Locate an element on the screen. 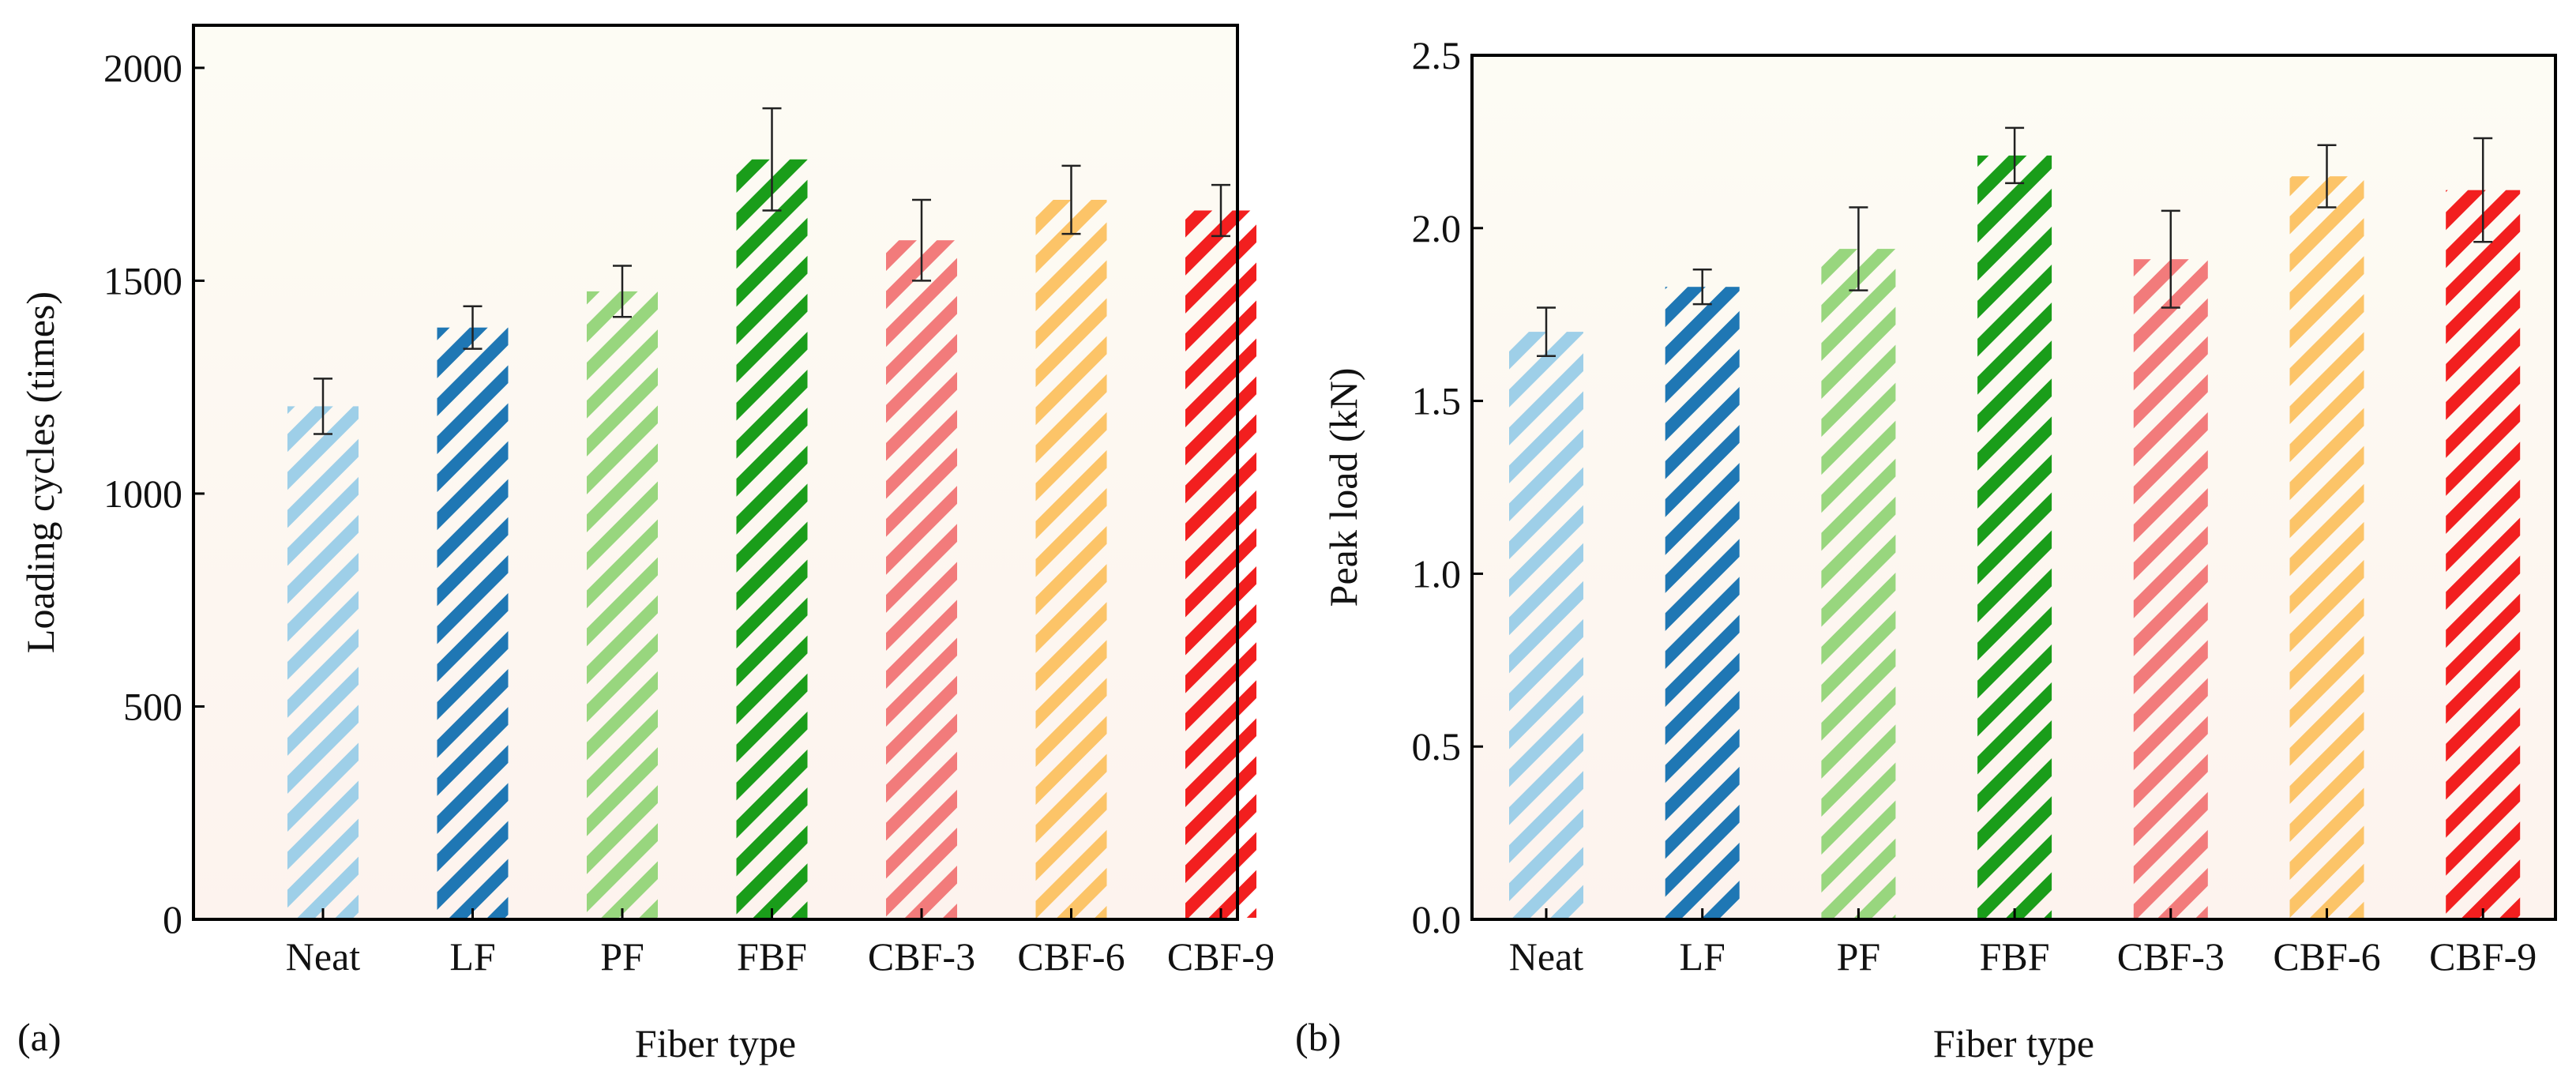  y-tick-label: 1.0 is located at coordinates (1437, 573).